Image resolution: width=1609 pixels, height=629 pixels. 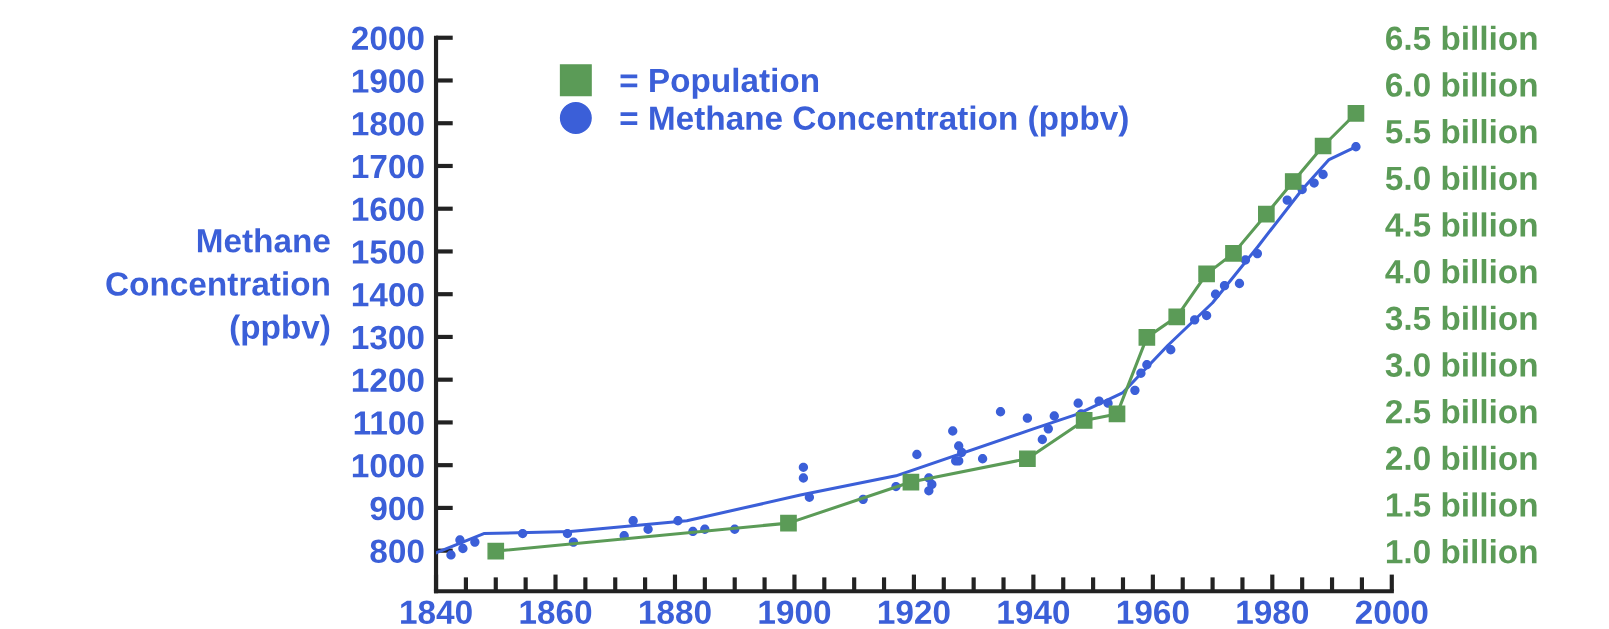 What do you see at coordinates (388, 81) in the screenshot?
I see `y-tick-label: 1900` at bounding box center [388, 81].